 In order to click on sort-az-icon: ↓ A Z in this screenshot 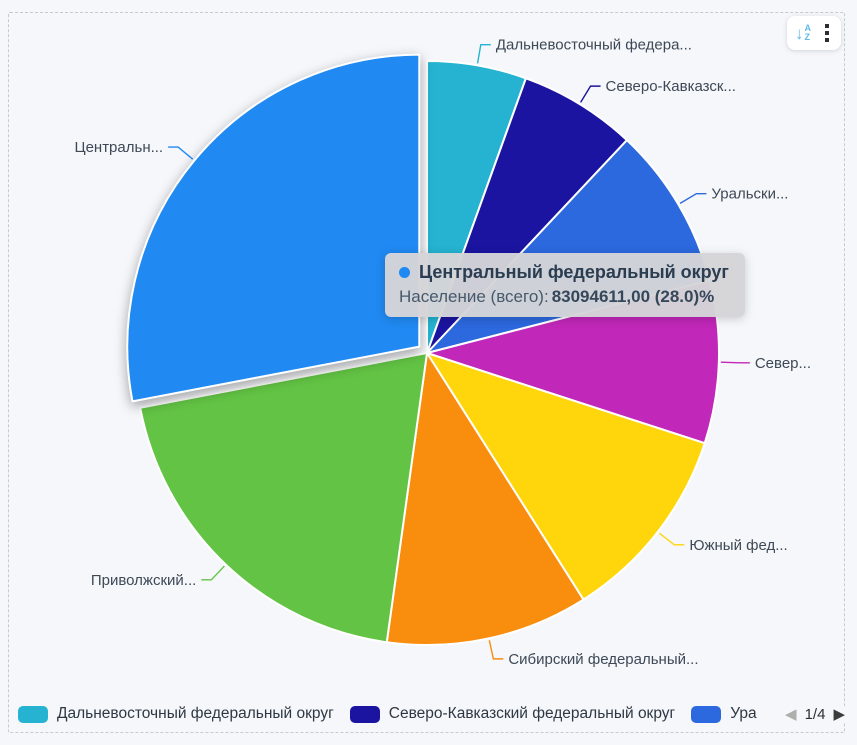, I will do `click(803, 32)`.